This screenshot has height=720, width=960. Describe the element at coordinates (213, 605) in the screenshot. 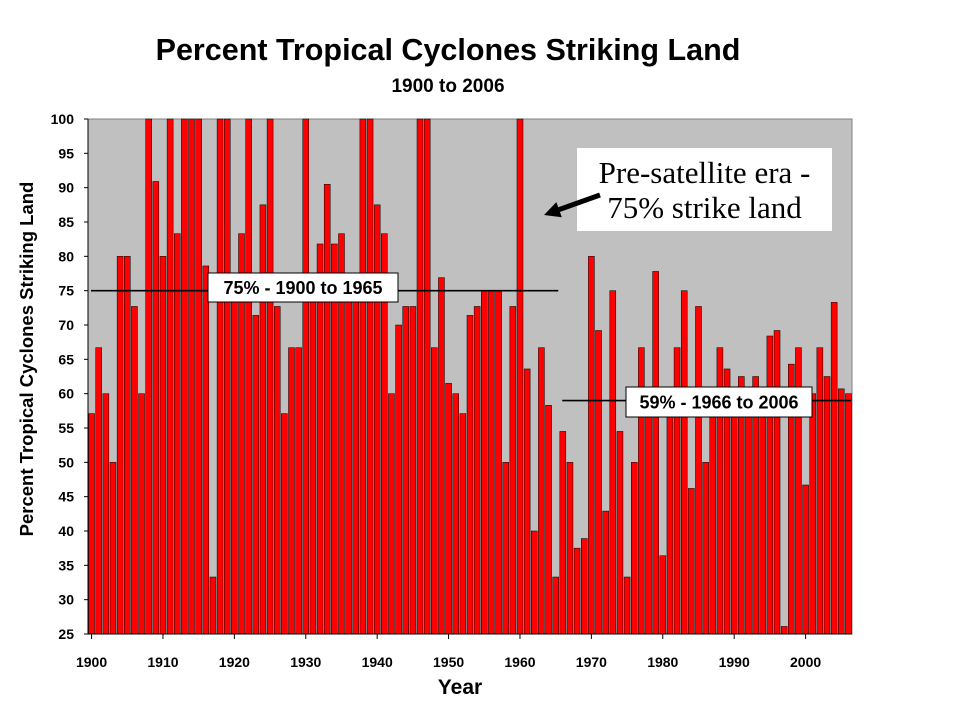

I see `bar-1917` at that location.